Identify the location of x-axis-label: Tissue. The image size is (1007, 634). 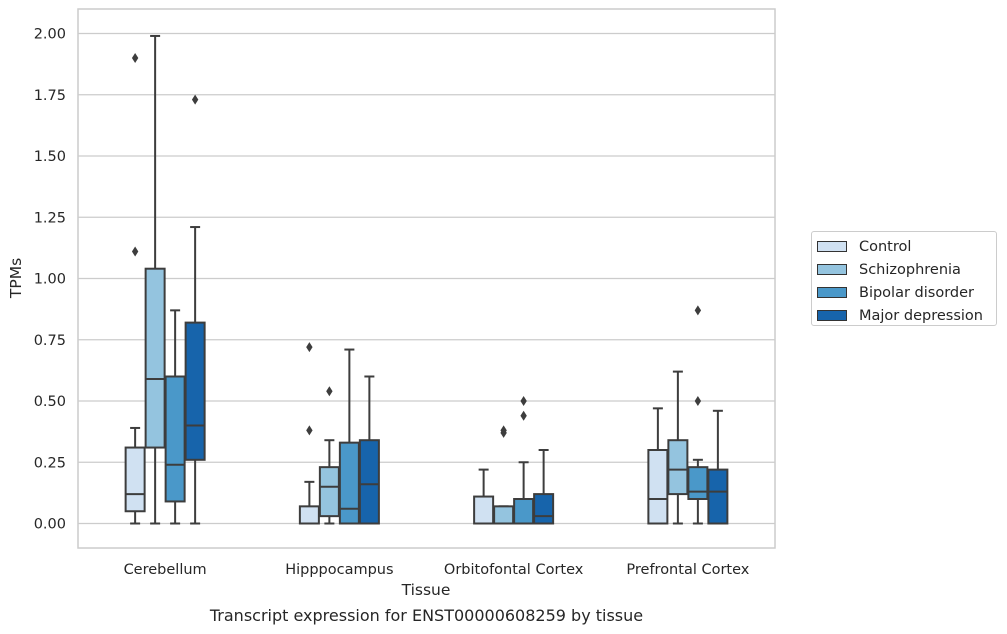
(426, 590).